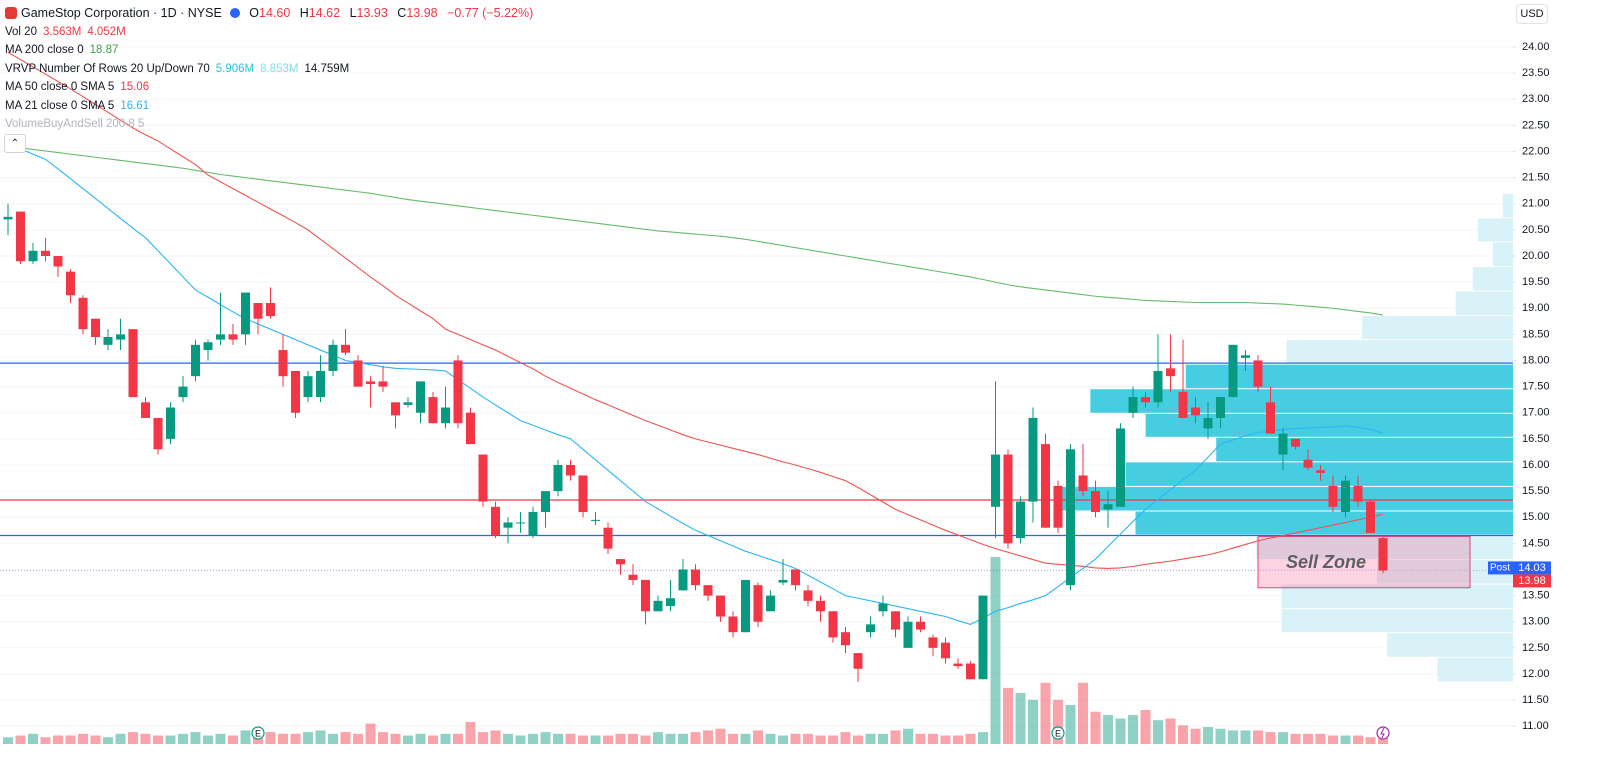 This screenshot has height=759, width=1600. I want to click on sell-zone, so click(1364, 562).